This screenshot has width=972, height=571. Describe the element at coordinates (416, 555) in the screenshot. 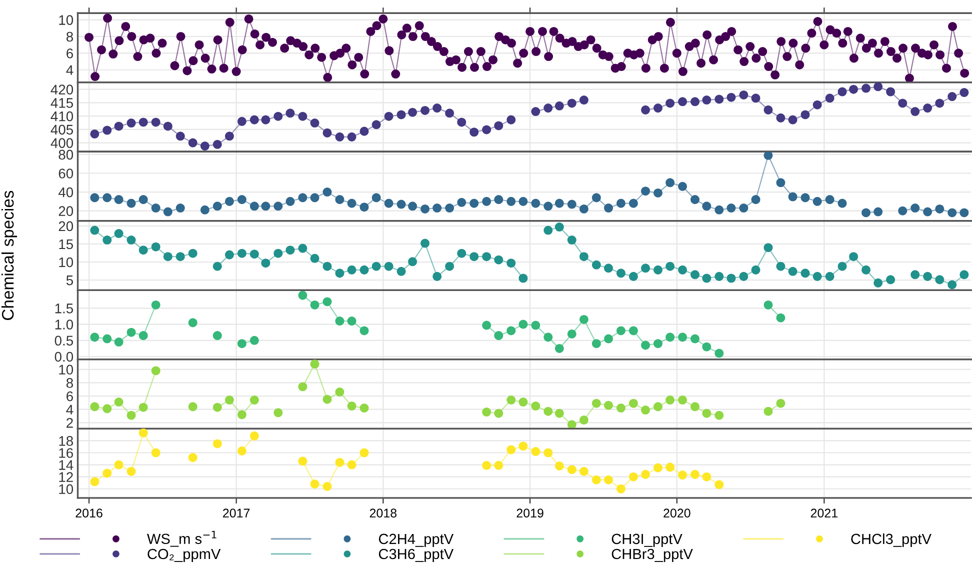

I see `legend-label: C3H6_pptV` at that location.